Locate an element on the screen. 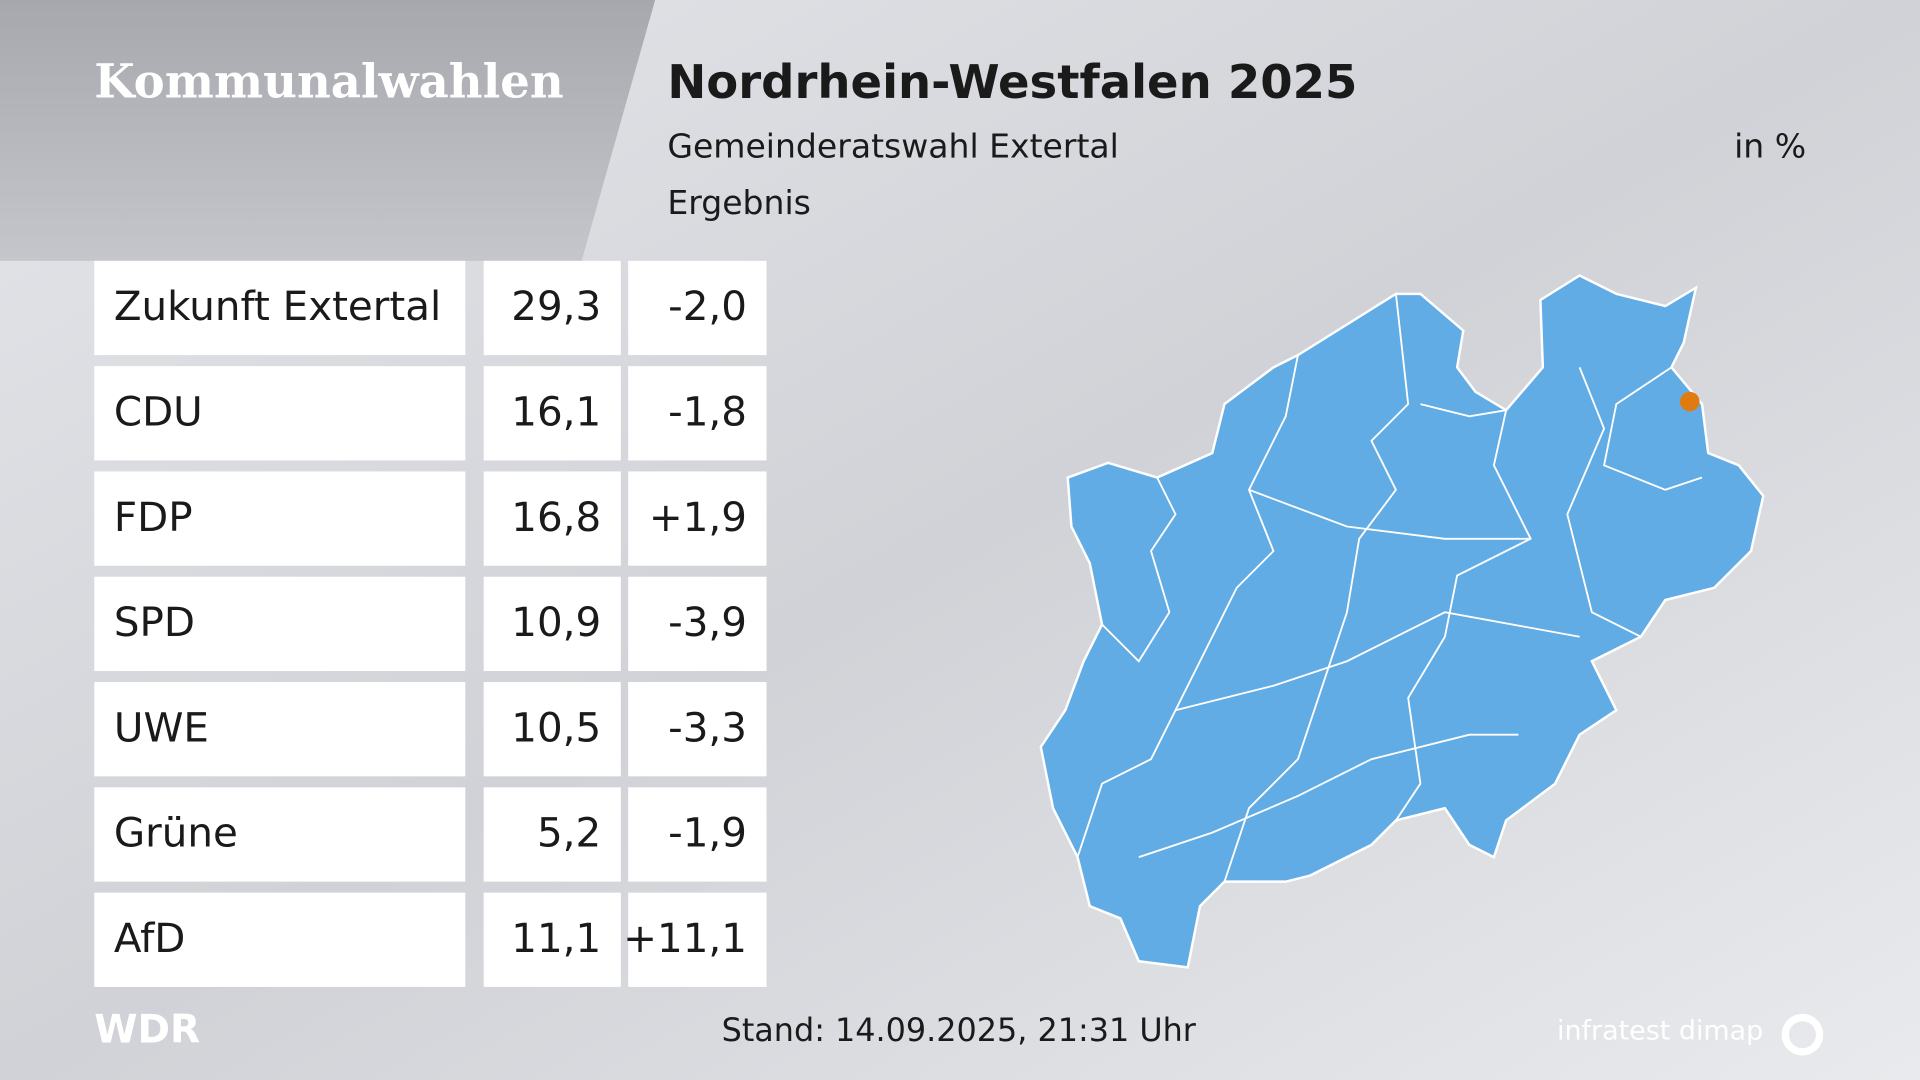 This screenshot has width=1920, height=1080. unit: in % is located at coordinates (1770, 146).